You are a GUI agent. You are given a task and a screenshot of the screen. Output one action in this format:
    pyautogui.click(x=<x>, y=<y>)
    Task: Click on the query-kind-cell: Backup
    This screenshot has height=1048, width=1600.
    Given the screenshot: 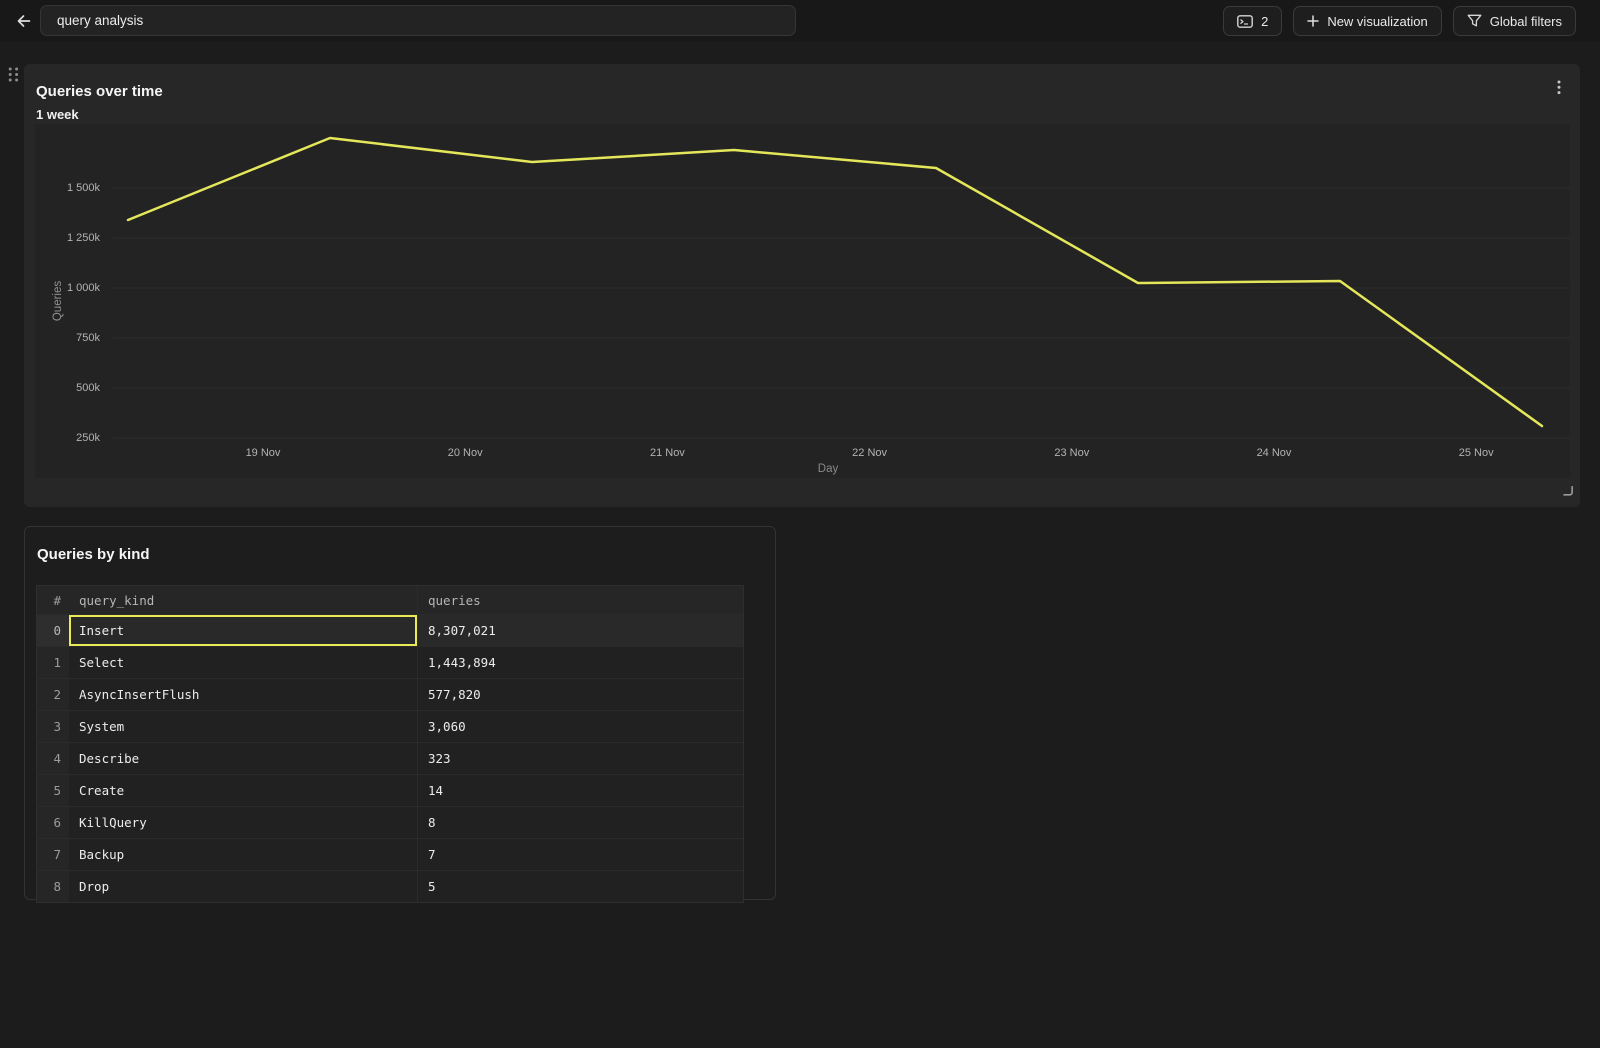 What is the action you would take?
    pyautogui.click(x=102, y=854)
    